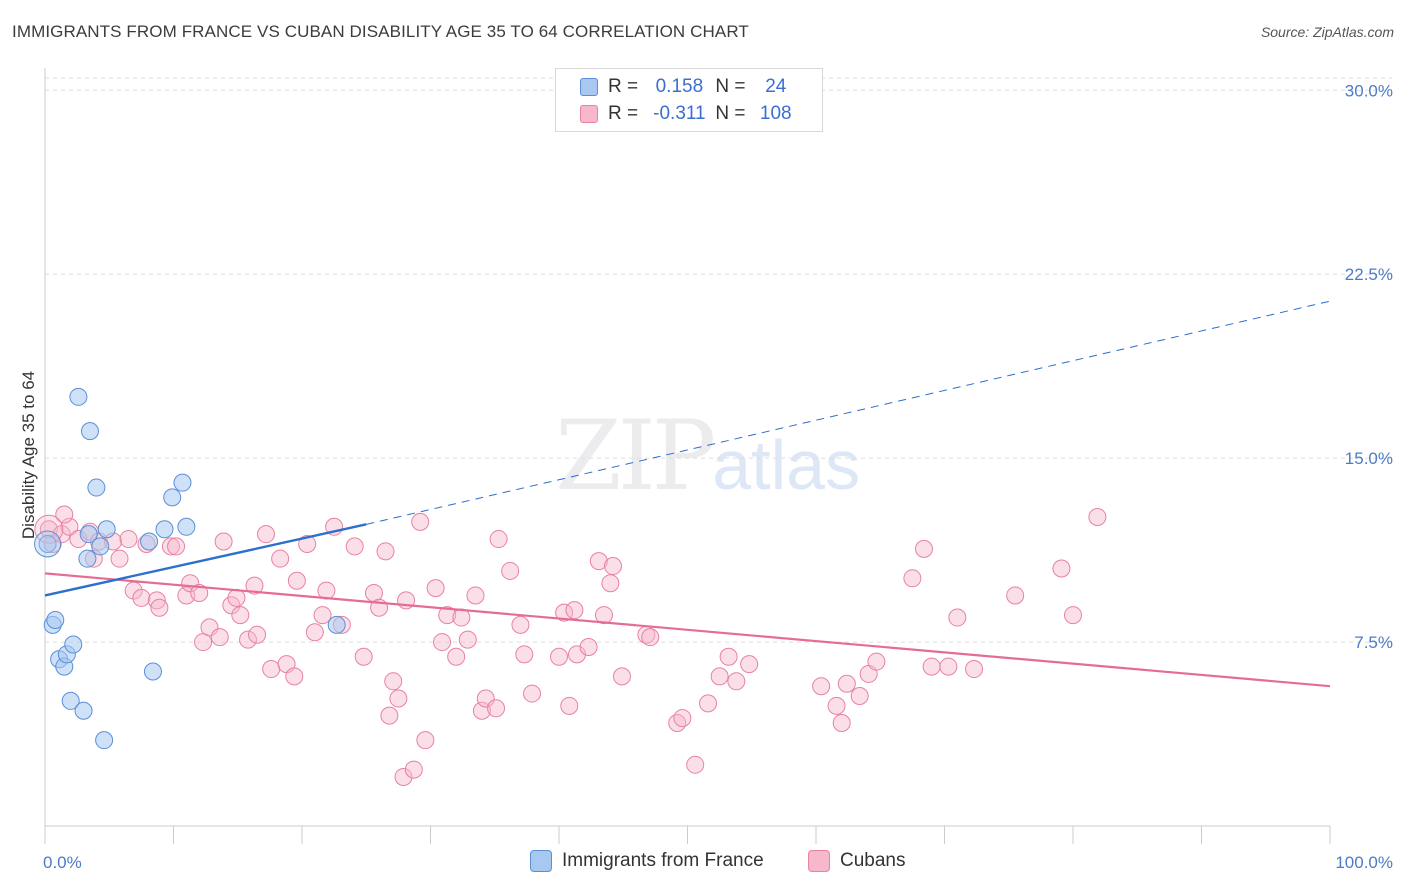  What do you see at coordinates (776, 86) in the screenshot?
I see `legend-n-value: 24` at bounding box center [776, 86].